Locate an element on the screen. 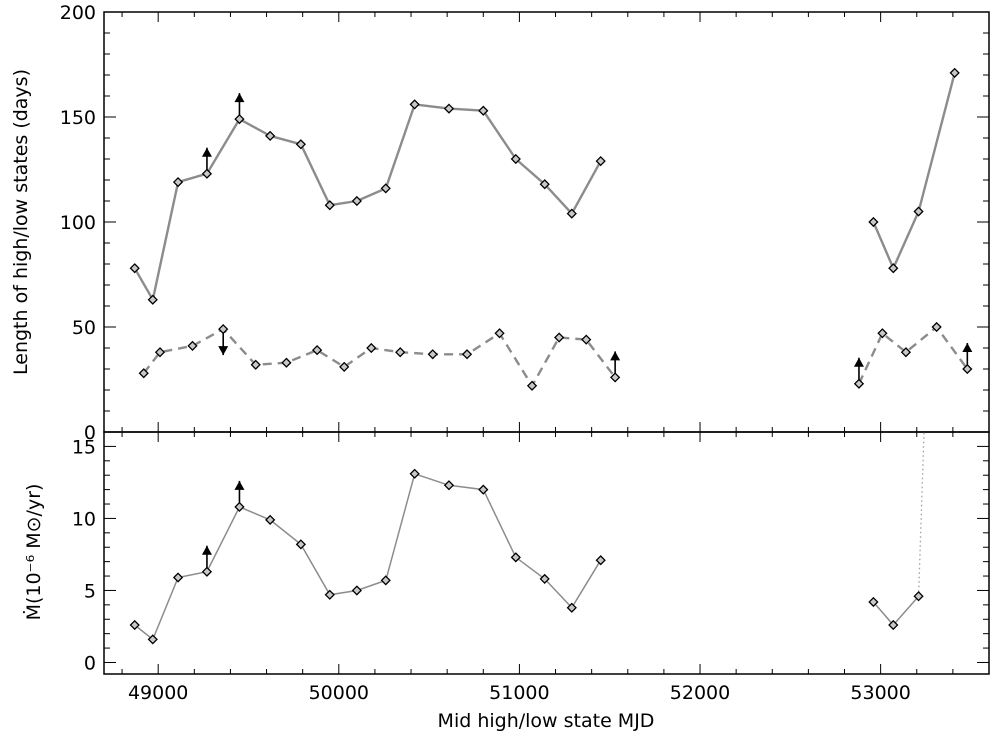 The image size is (1000, 736). y-tick-label: 15 is located at coordinates (84, 447).